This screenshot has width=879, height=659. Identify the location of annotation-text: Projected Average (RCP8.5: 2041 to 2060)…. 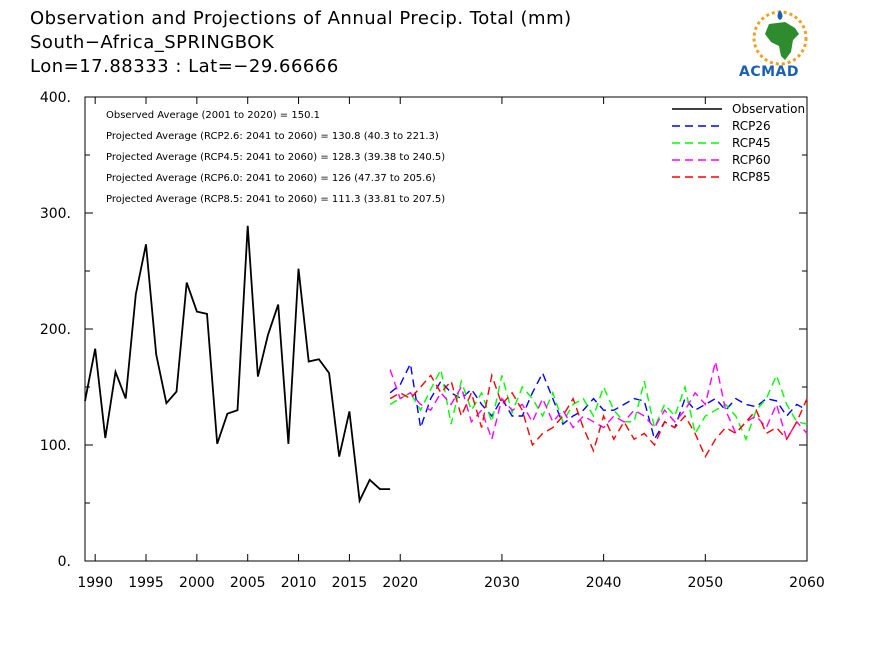
(275, 199).